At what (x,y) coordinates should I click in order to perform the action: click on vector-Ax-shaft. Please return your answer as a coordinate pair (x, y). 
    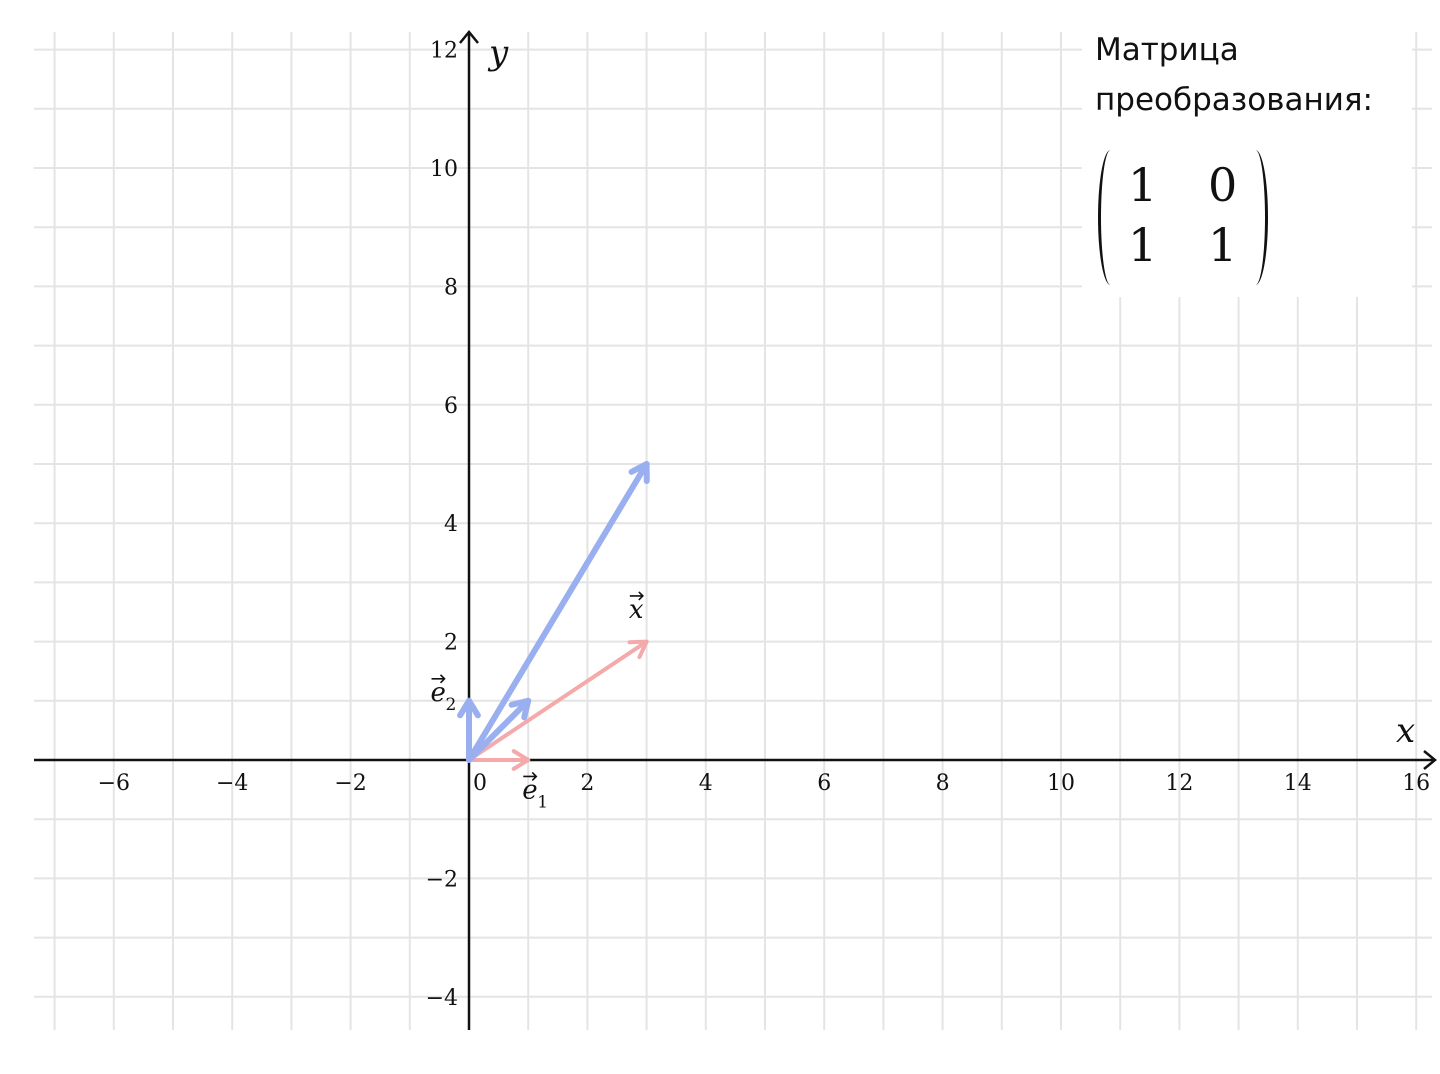
    Looking at the image, I should click on (558, 612).